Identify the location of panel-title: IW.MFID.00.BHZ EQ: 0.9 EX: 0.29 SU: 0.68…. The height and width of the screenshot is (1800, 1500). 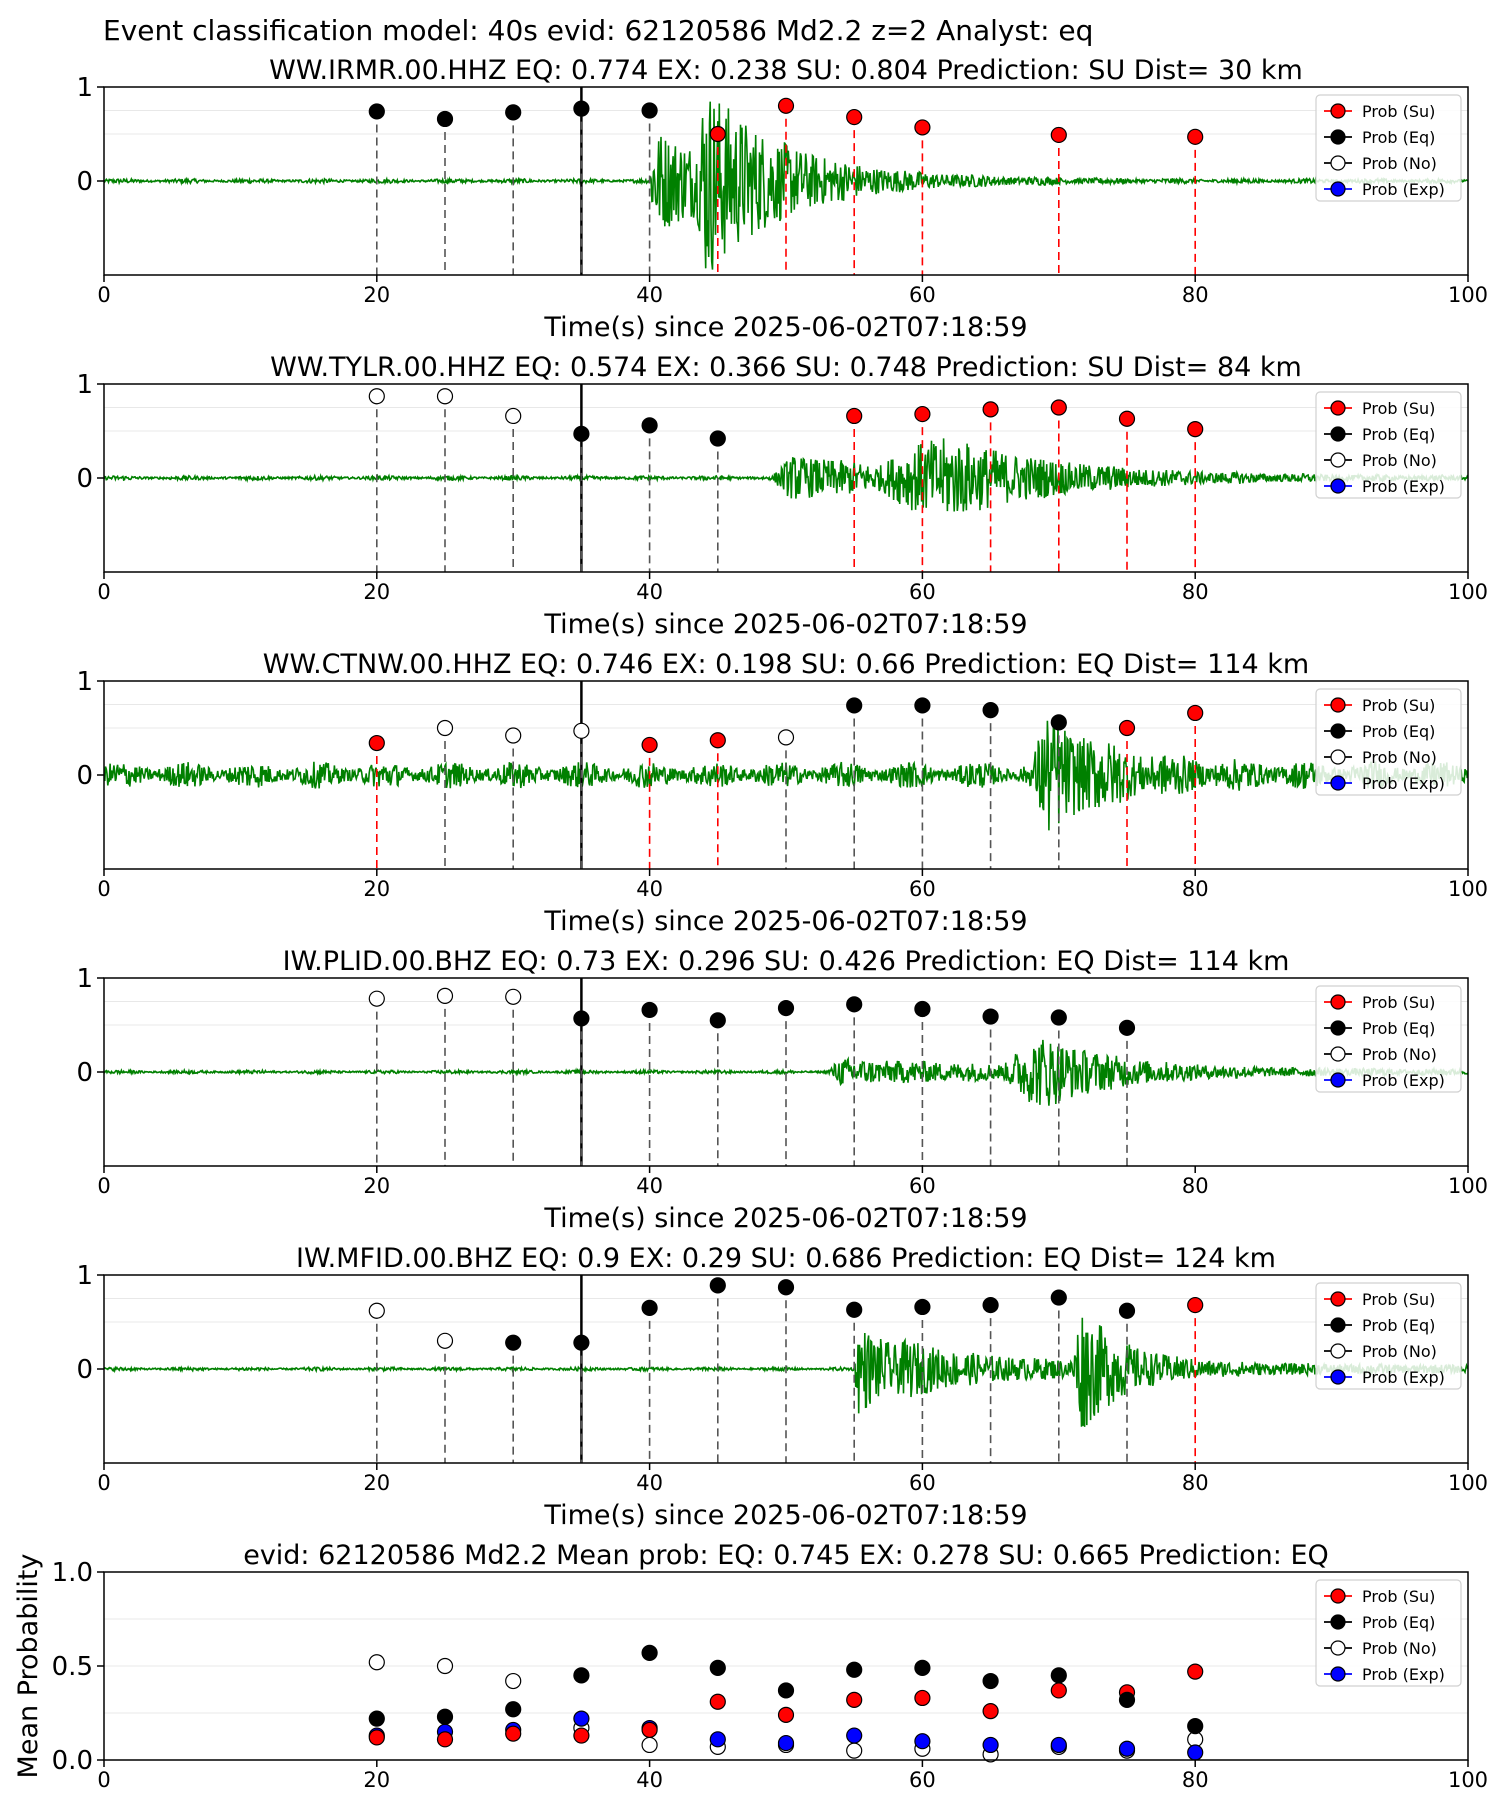
(786, 1258).